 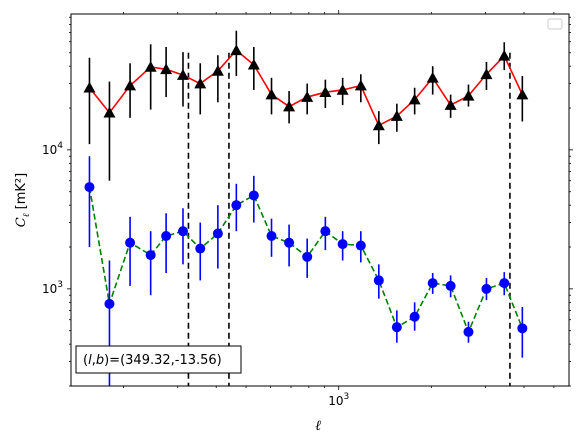 I want to click on x-axis-label: ℓ, so click(x=318, y=426).